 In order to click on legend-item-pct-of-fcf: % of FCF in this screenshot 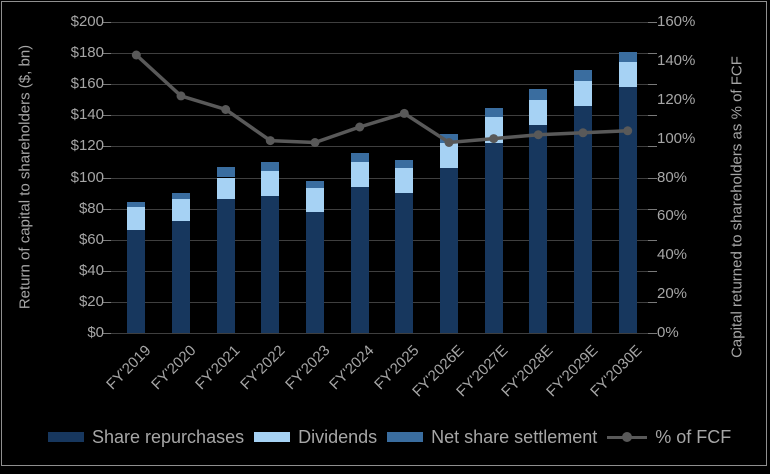, I will do `click(669, 437)`.